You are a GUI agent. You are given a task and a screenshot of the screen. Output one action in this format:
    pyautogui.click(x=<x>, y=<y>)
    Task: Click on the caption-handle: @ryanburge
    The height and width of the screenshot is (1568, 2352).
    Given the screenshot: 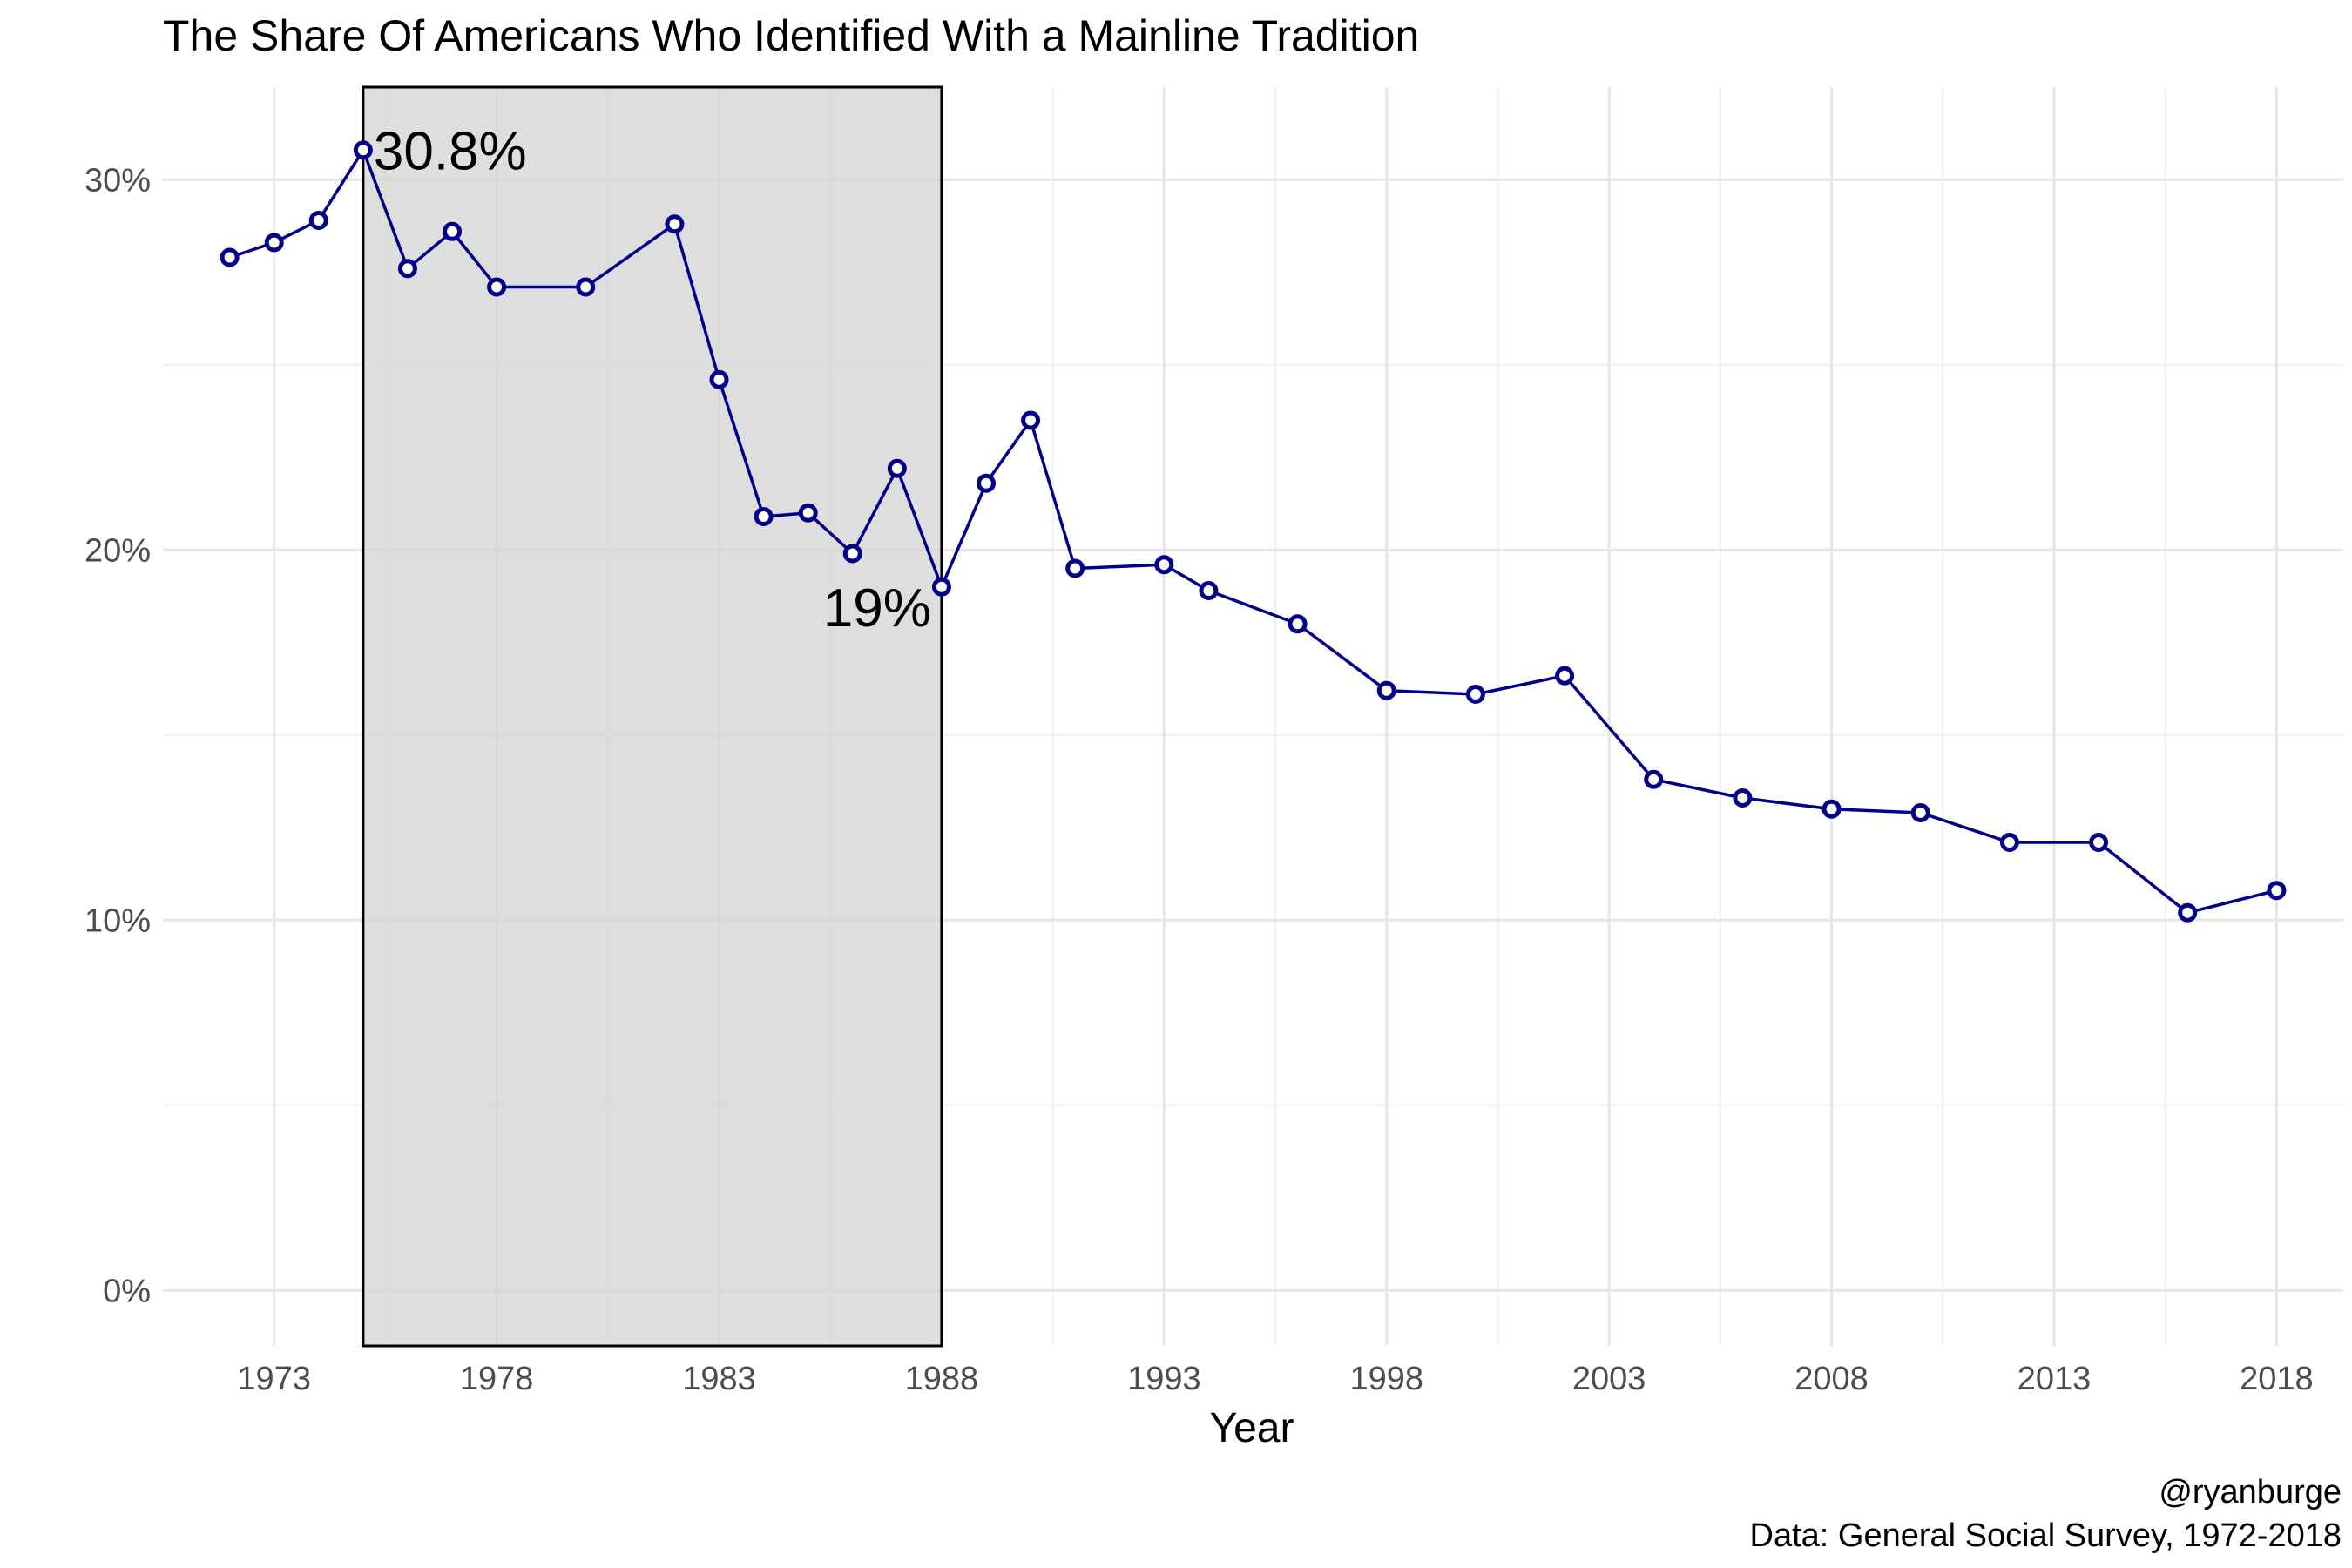 What is the action you would take?
    pyautogui.click(x=2250, y=1492)
    